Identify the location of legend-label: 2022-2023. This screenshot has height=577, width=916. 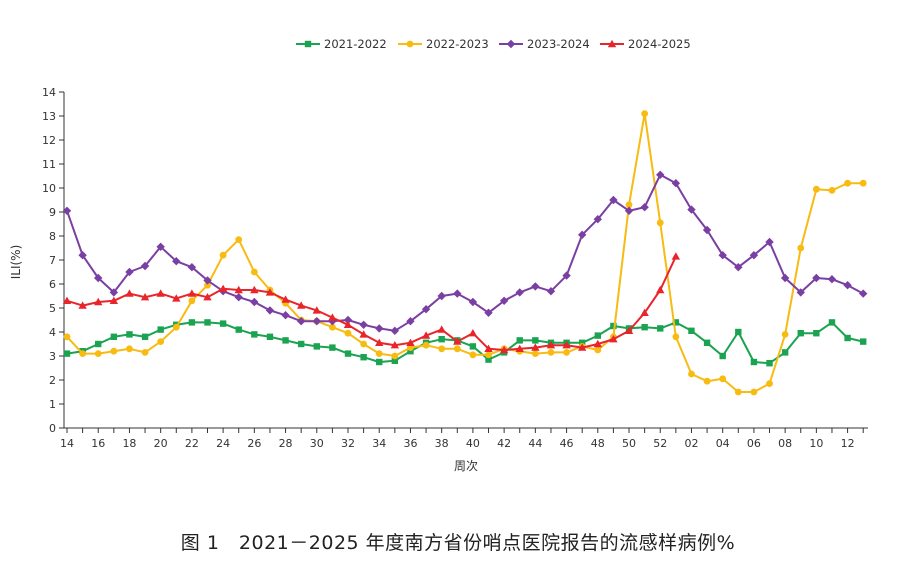
(457, 44).